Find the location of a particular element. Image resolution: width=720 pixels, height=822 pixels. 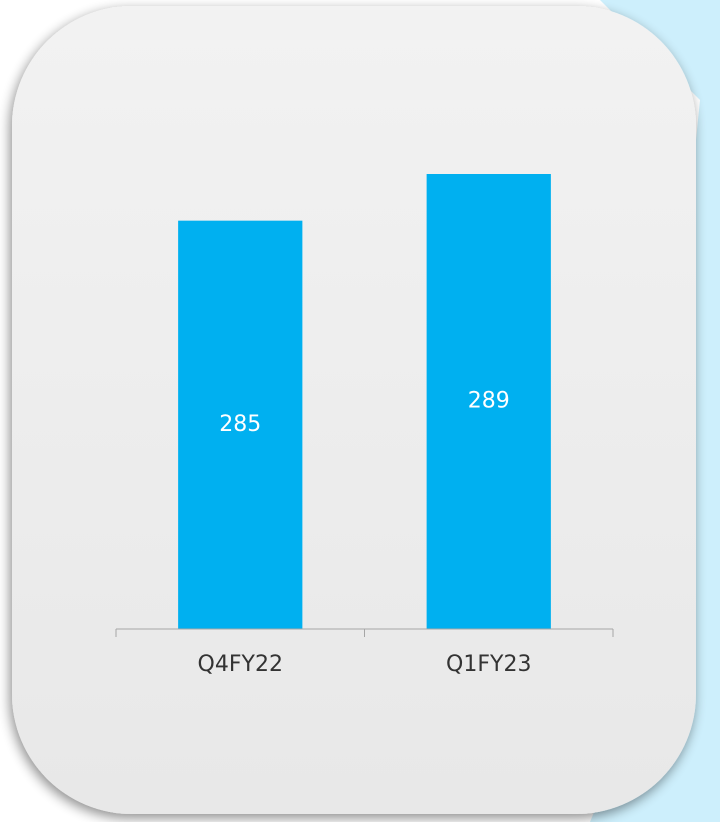

data-label: 289 is located at coordinates (489, 401).